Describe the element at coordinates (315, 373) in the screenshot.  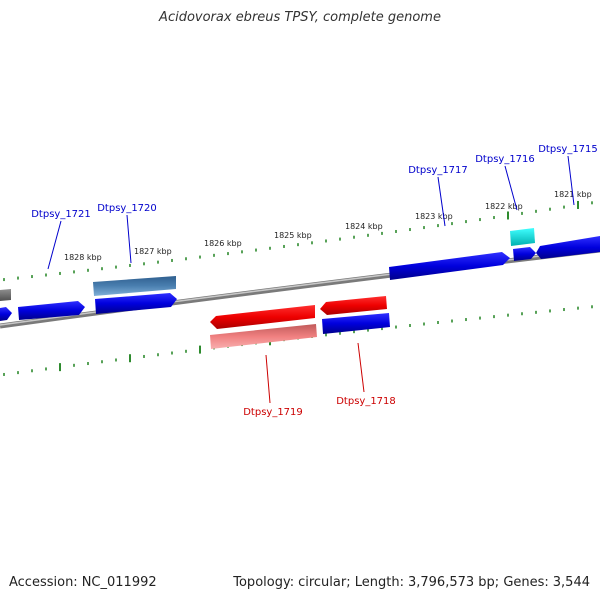
I see `reverse-callouts` at that location.